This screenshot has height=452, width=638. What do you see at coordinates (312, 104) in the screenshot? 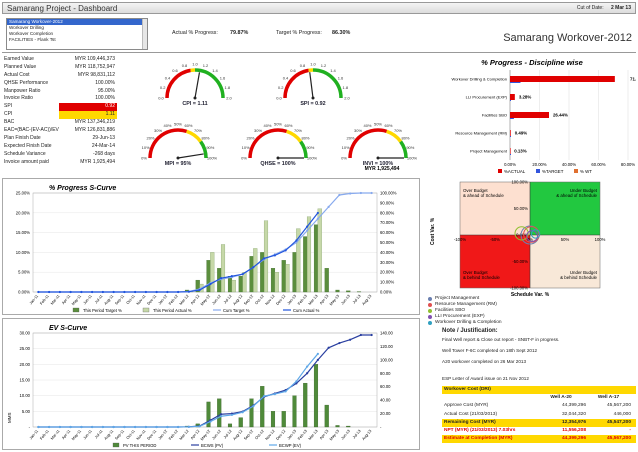
I see `gauge-label: SPI = 0.92` at bounding box center [312, 104].